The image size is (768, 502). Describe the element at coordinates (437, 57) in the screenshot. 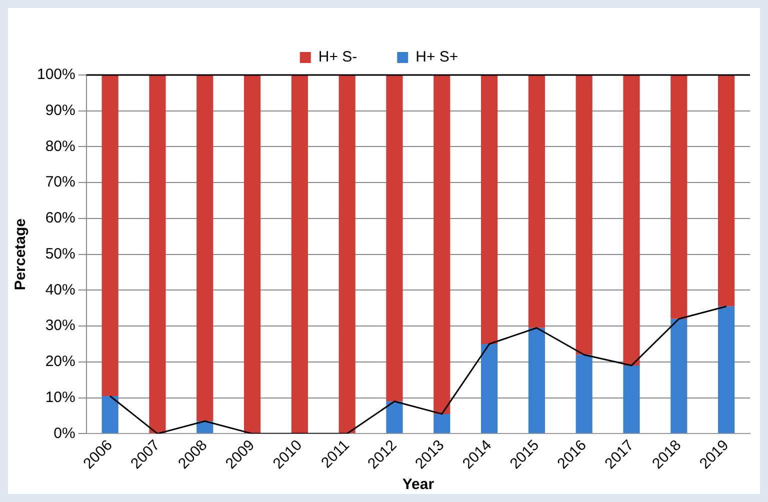

I see `legend-label: H+ S+` at that location.